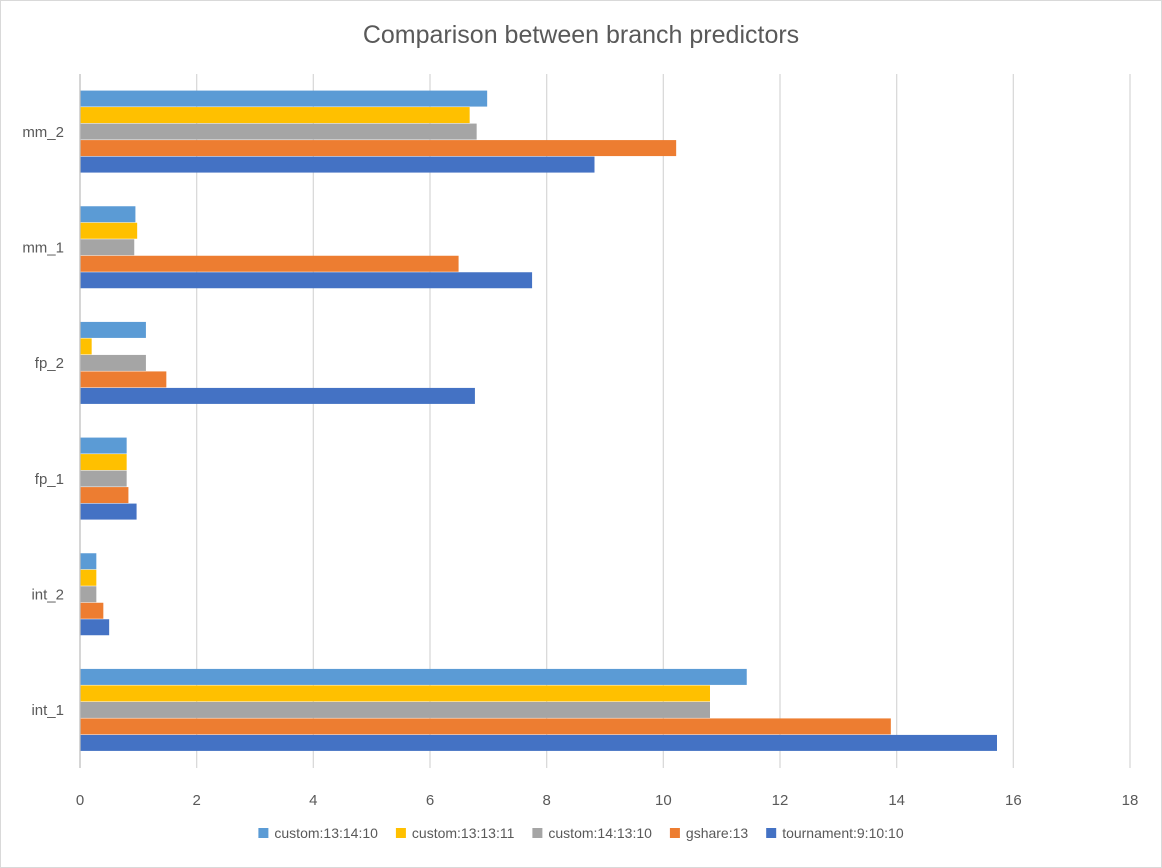  What do you see at coordinates (49, 363) in the screenshot?
I see `y-tick-label: fp_2` at bounding box center [49, 363].